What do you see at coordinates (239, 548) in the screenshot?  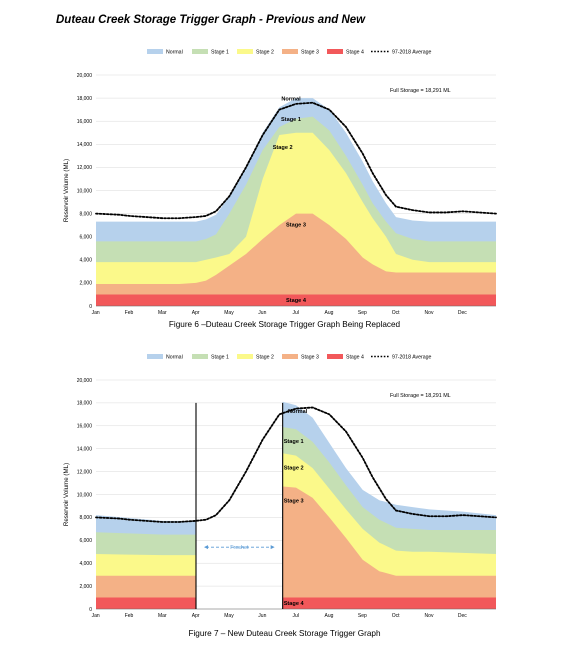 I see `freshet-label: Freshet` at bounding box center [239, 548].